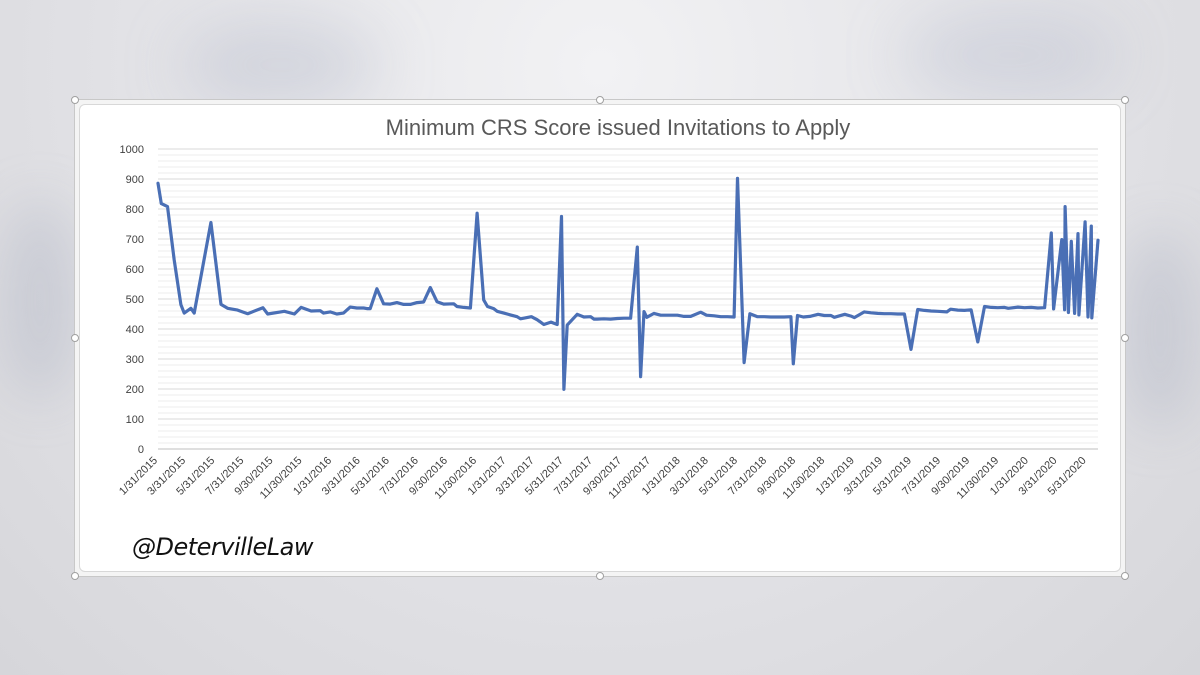 The height and width of the screenshot is (675, 1200). What do you see at coordinates (135, 270) in the screenshot?
I see `y-tick-label: 600` at bounding box center [135, 270].